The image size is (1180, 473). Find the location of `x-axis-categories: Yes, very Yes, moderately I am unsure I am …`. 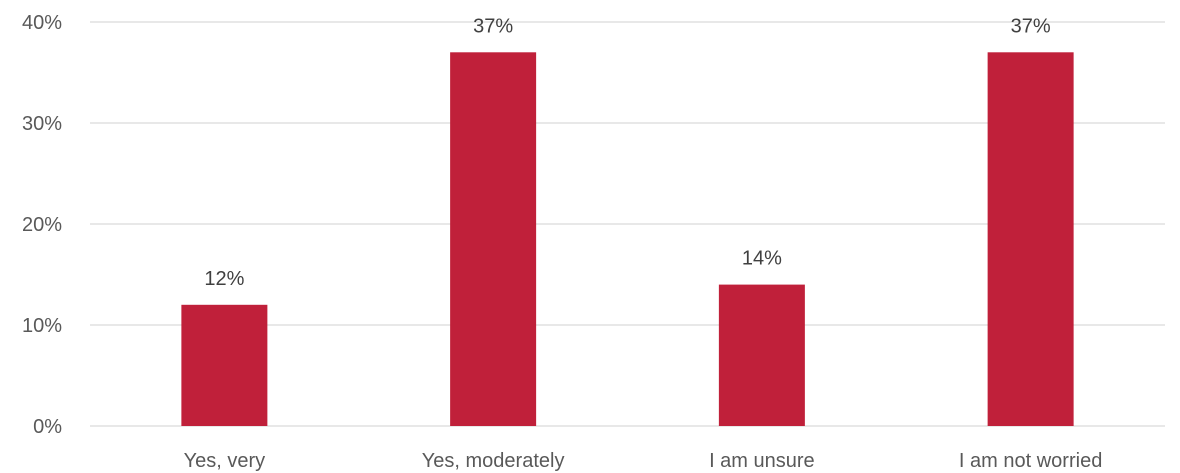

x-axis-categories: Yes, very Yes, moderately I am unsure I am … is located at coordinates (643, 461).